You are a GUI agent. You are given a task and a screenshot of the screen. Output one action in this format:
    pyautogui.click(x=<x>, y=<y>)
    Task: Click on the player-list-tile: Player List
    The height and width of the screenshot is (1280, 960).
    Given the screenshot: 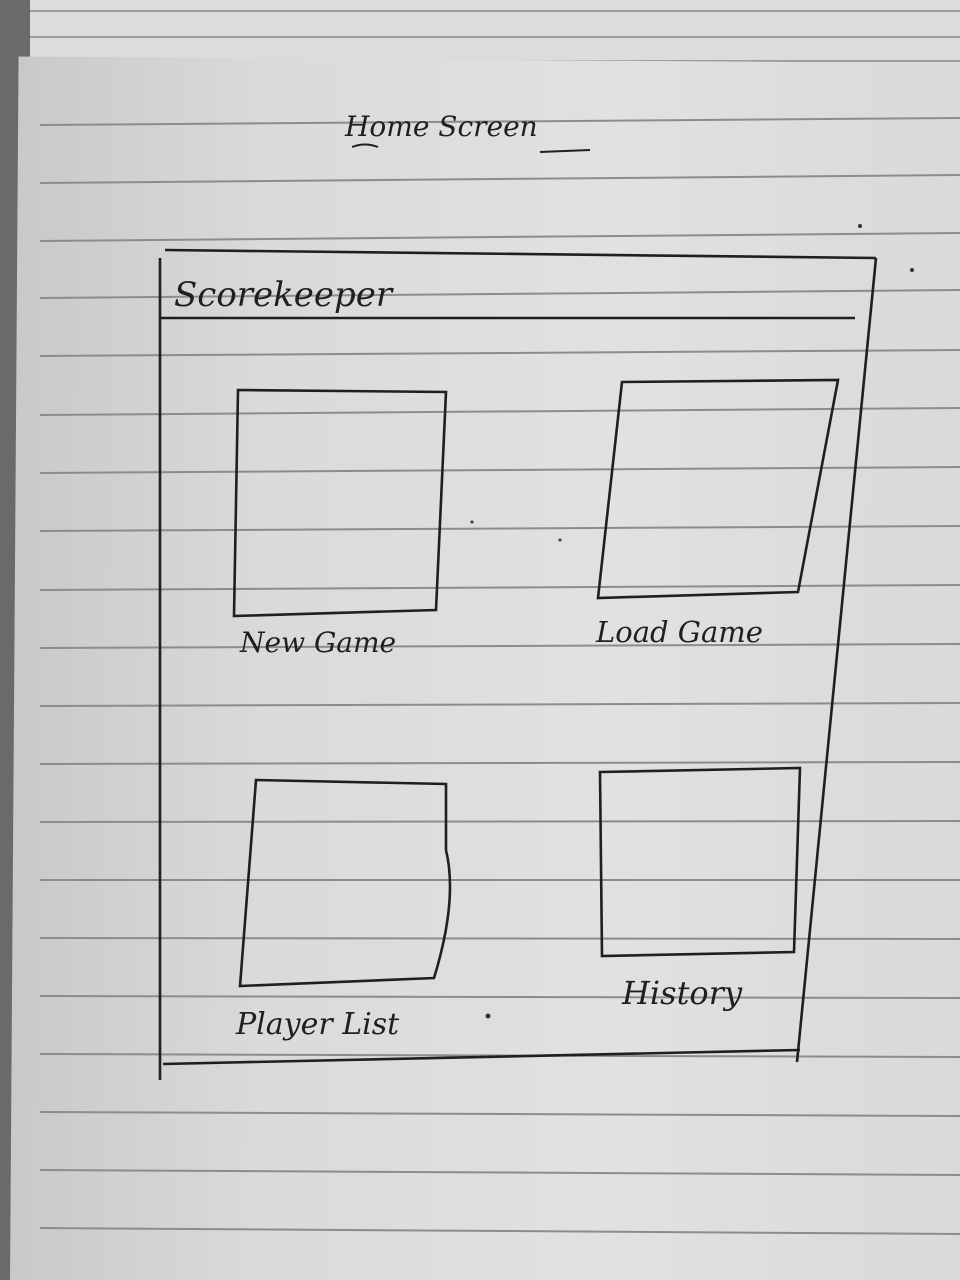 What is the action you would take?
    pyautogui.click(x=343, y=910)
    